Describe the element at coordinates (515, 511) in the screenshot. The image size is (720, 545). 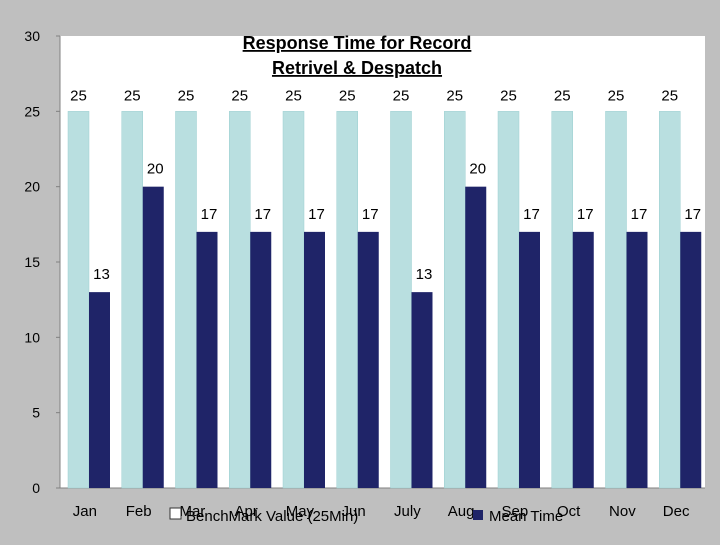
I see `x-tick-label: Sep` at that location.